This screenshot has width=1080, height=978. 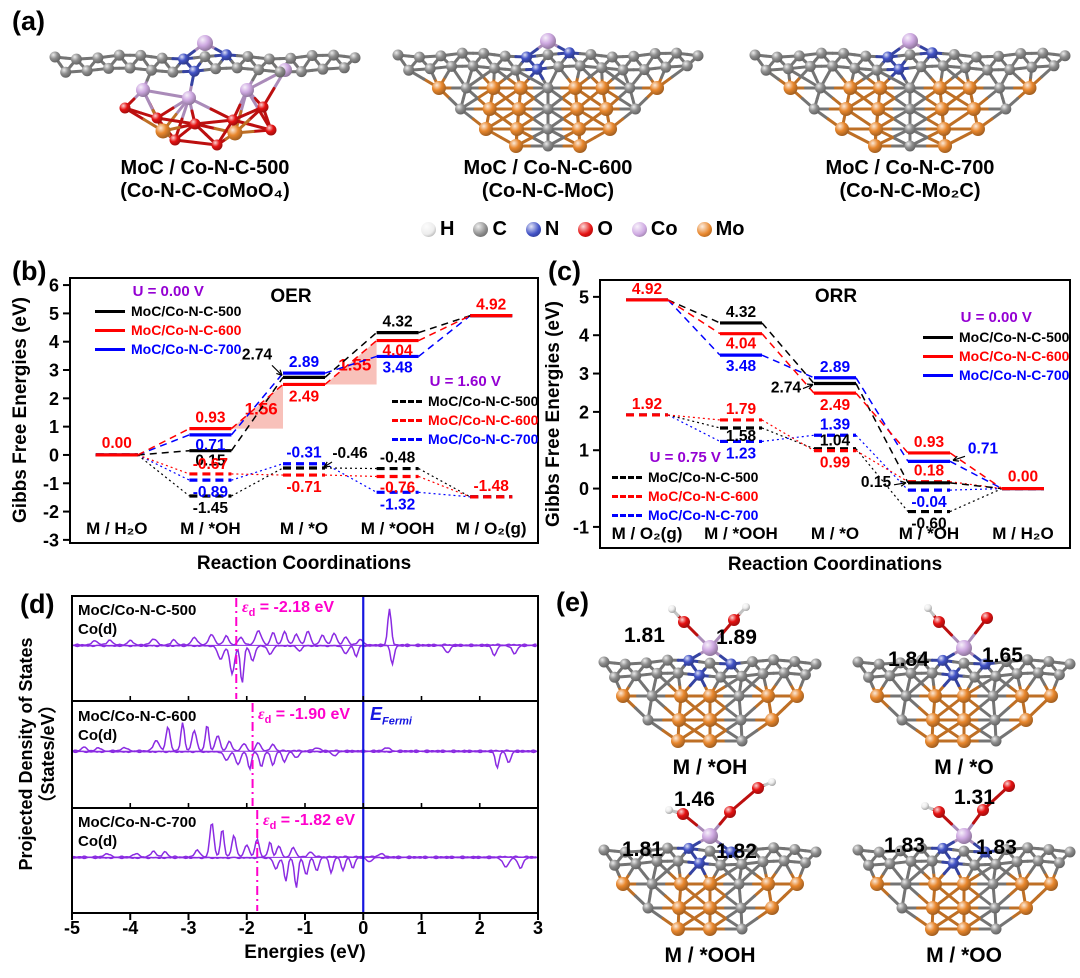 What do you see at coordinates (584, 412) in the screenshot?
I see `y-tick-label: 2` at bounding box center [584, 412].